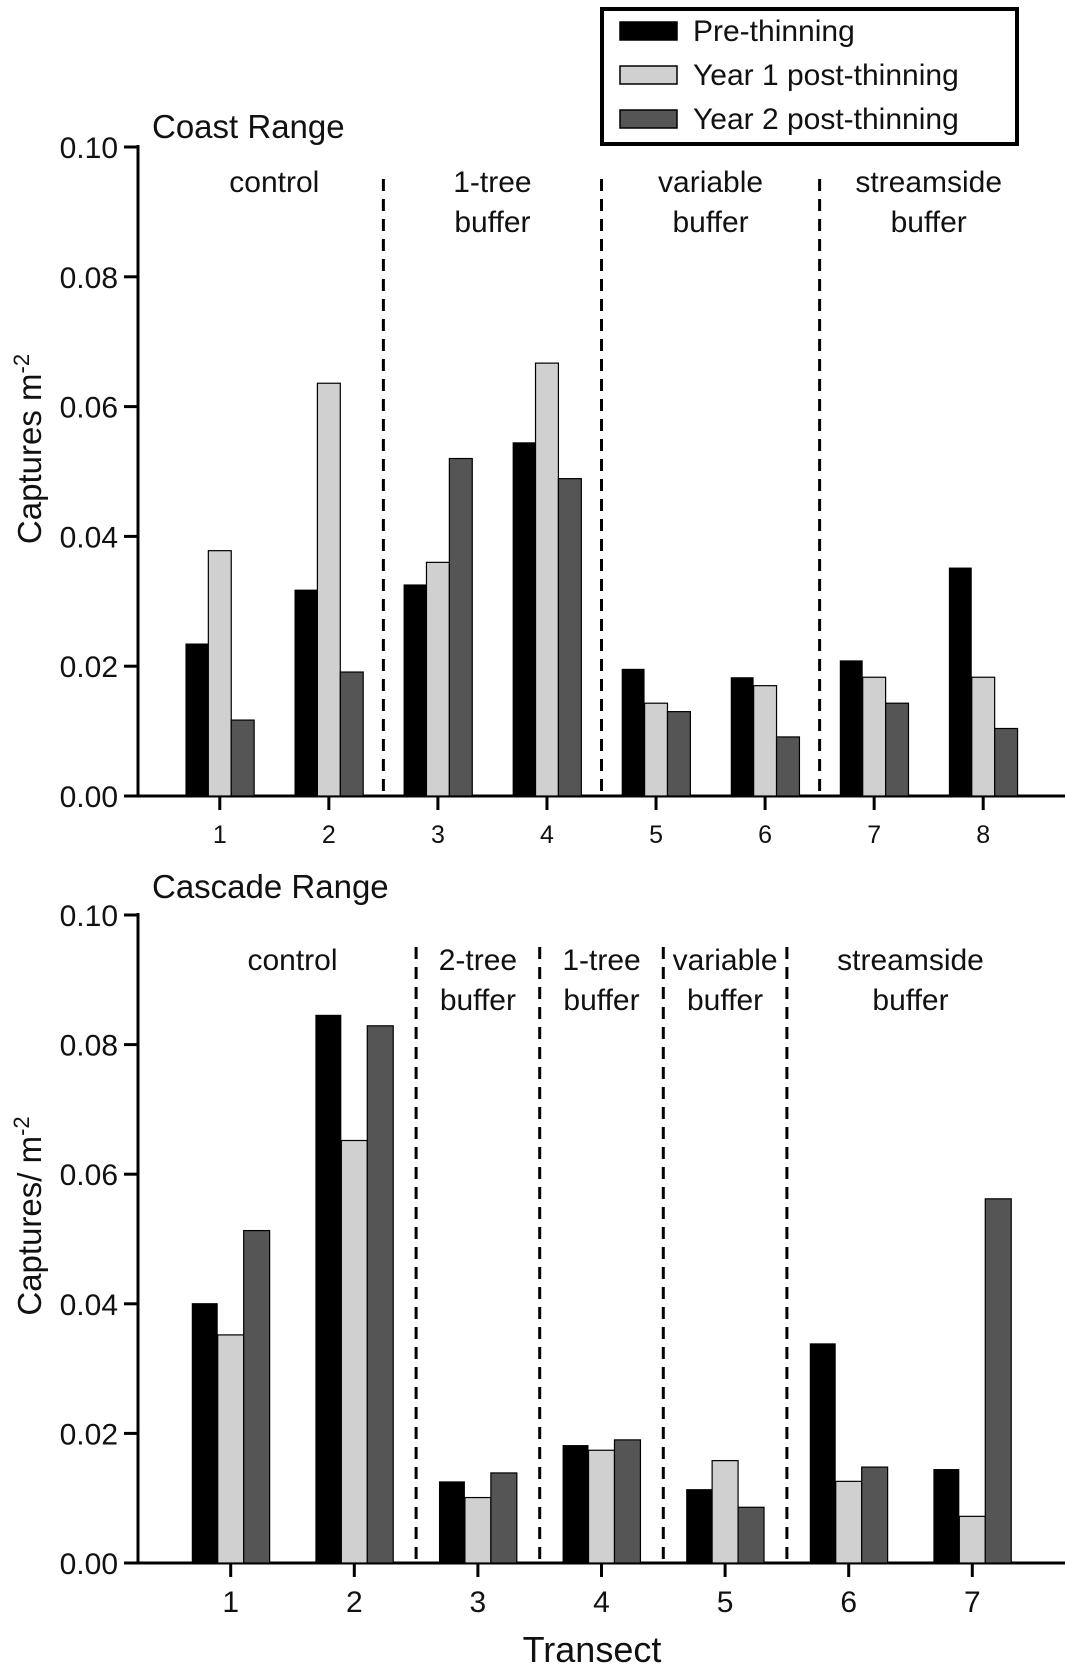 This screenshot has width=1065, height=1669. Describe the element at coordinates (292, 960) in the screenshot. I see `cascade-group-label: control` at that location.